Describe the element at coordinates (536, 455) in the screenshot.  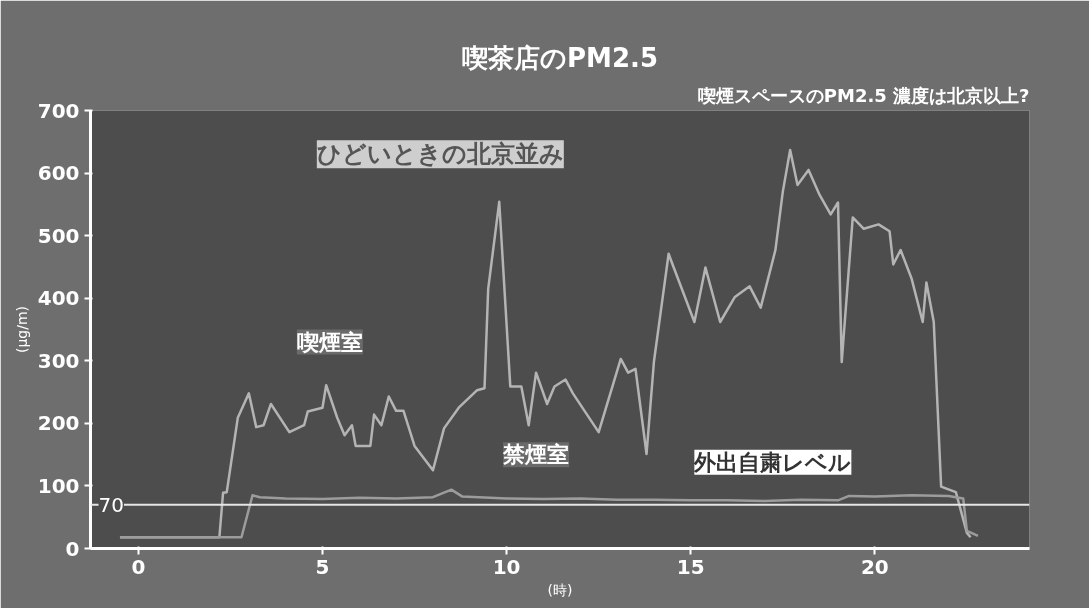
I see `series-label: 禁煙室` at that location.